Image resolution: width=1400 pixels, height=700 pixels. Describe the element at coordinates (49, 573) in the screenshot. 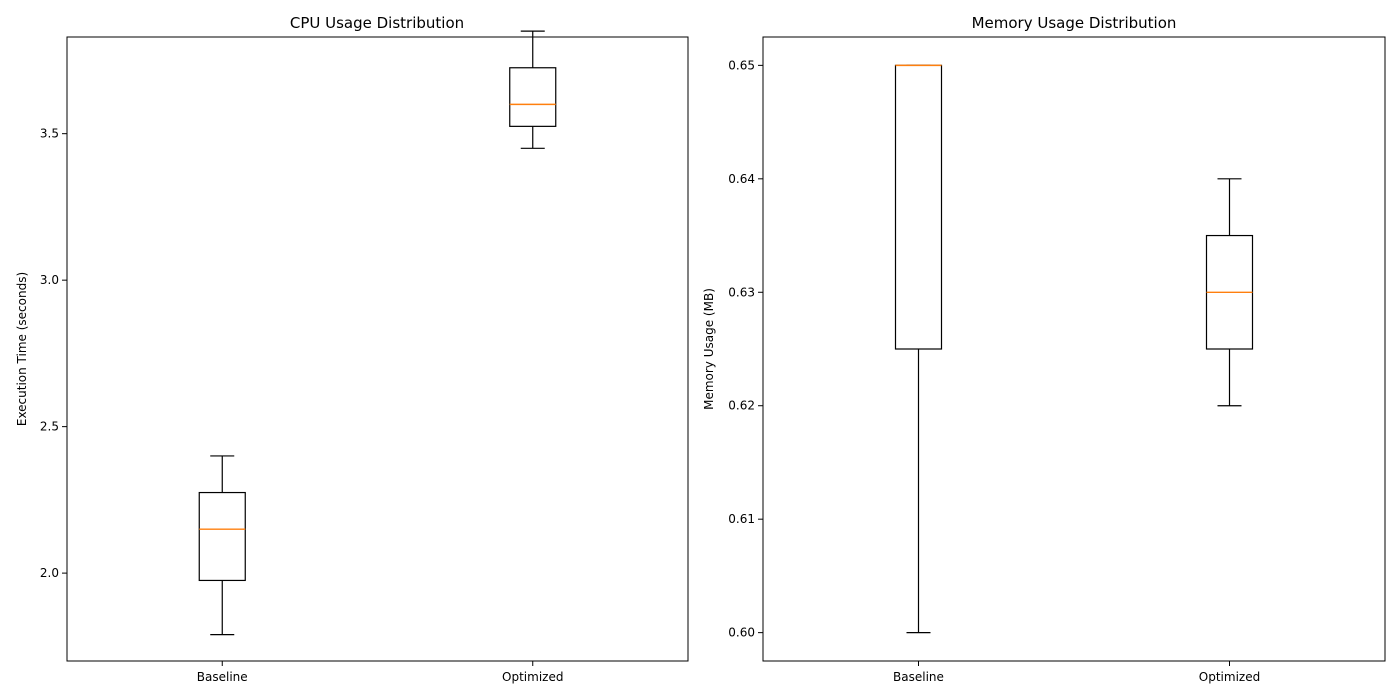

I see `cpu-y-tick-label: 2.0` at that location.